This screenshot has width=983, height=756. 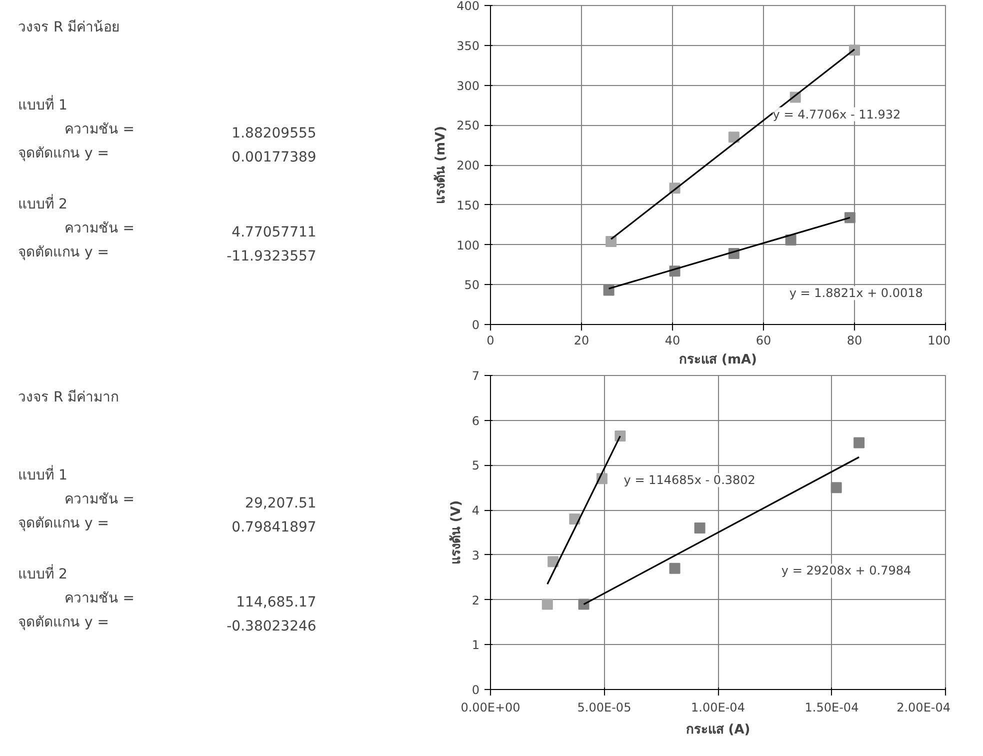 What do you see at coordinates (923, 707) in the screenshot?
I see `x-tick-label: 2.00E-04` at bounding box center [923, 707].